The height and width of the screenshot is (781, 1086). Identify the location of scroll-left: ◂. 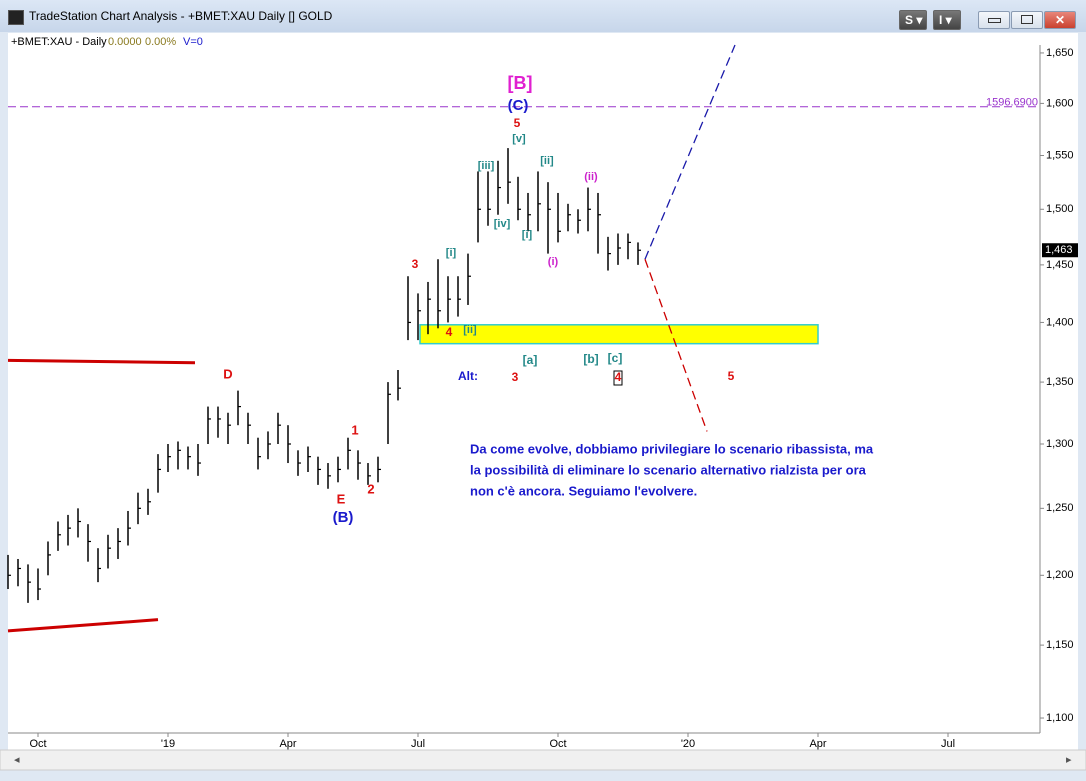
(17, 760).